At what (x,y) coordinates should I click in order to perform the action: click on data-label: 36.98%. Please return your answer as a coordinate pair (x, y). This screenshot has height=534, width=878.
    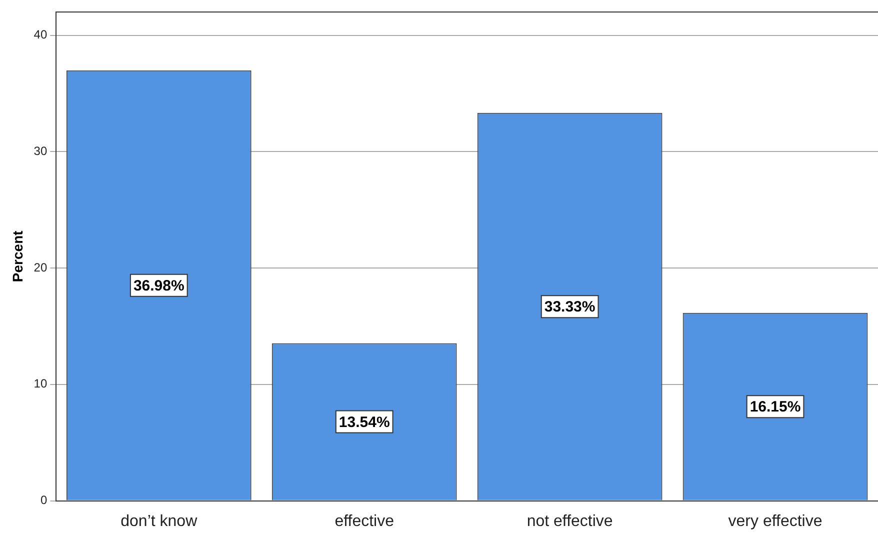
    Looking at the image, I should click on (158, 286).